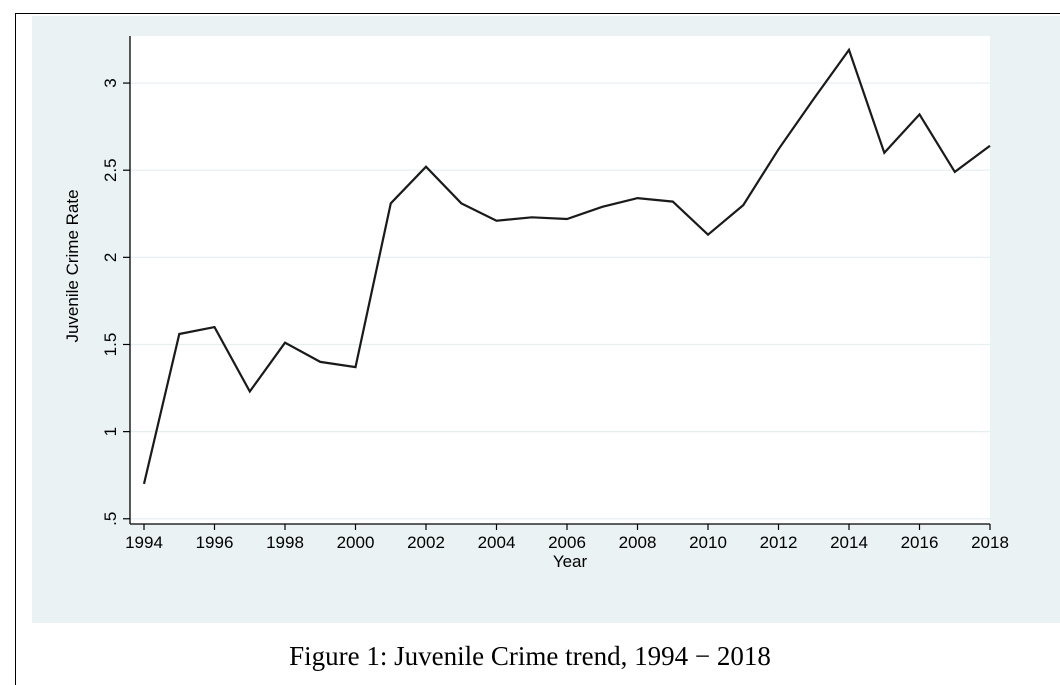 This screenshot has width=1060, height=685. Describe the element at coordinates (356, 542) in the screenshot. I see `x-tick-label: 2000` at that location.